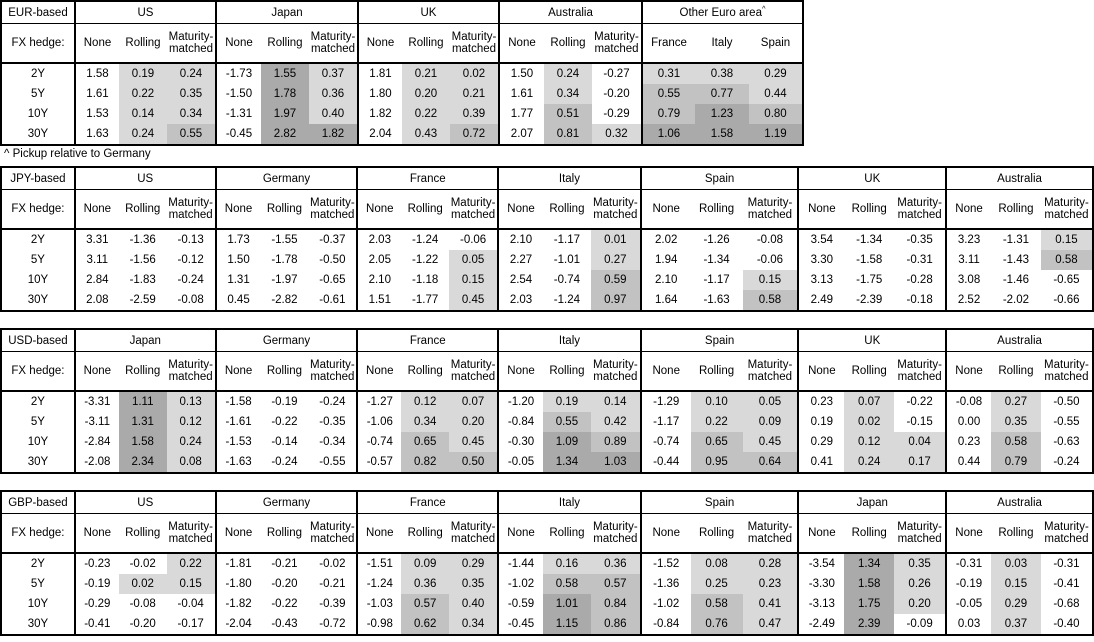 Image resolution: width=1094 pixels, height=642 pixels. Describe the element at coordinates (763, 8) in the screenshot. I see `footnote-marker: ^` at that location.